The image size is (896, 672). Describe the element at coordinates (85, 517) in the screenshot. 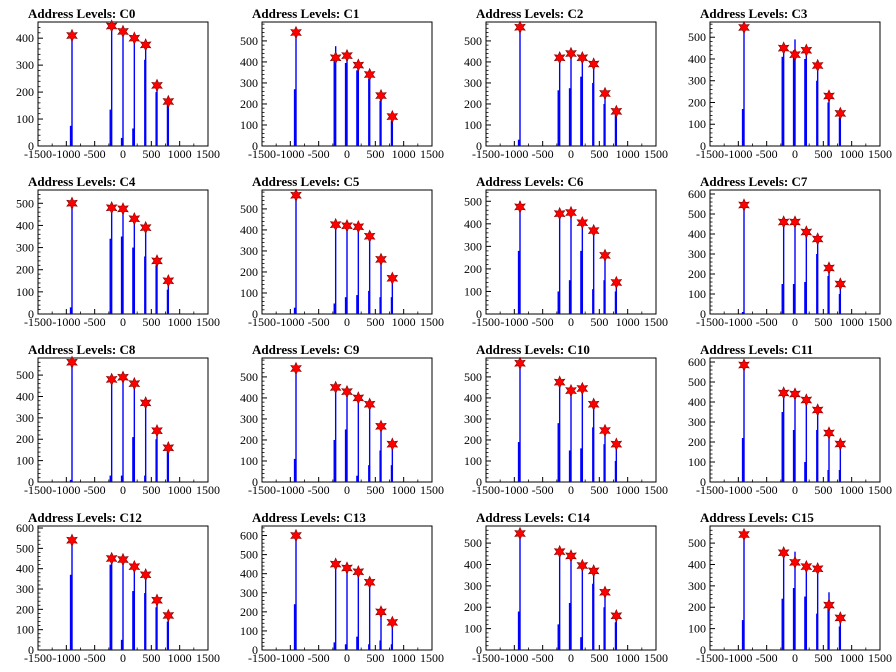

I see `chart-title: Address Levels: C12` at that location.